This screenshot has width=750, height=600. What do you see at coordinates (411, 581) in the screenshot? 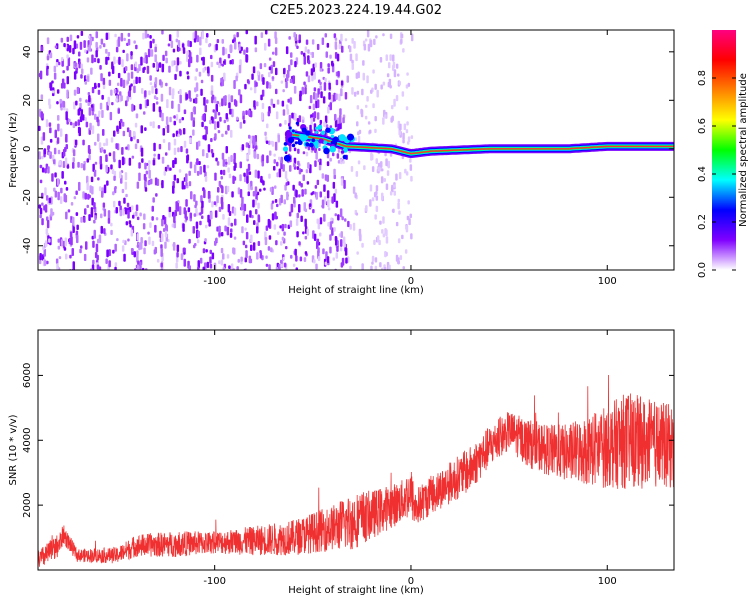
I see `x-tick-label: 0` at bounding box center [411, 581].